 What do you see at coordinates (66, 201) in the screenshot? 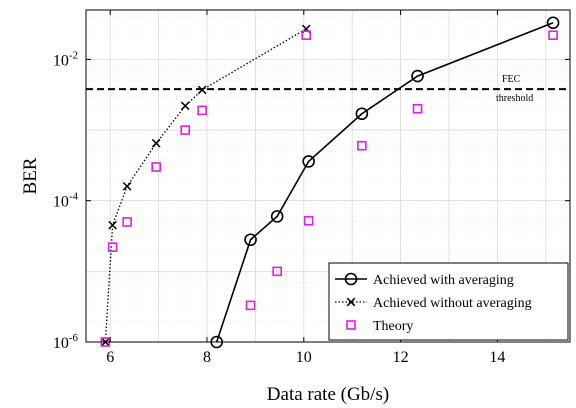
I see `y-tick-label: 10⁻⁴` at bounding box center [66, 201].